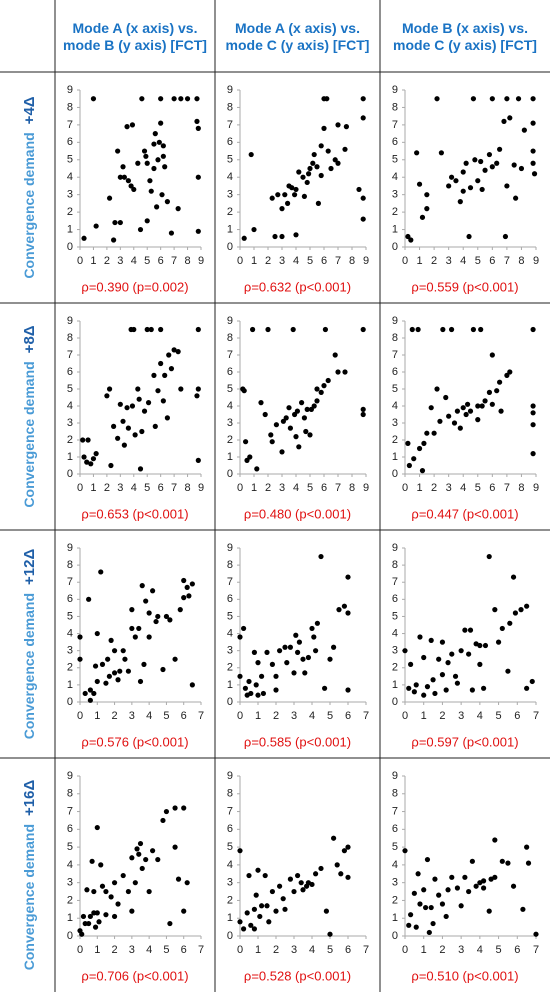 The width and height of the screenshot is (550, 992). I want to click on correlation-annotation: ρ=0.510 (p<0.001), so click(464, 975).